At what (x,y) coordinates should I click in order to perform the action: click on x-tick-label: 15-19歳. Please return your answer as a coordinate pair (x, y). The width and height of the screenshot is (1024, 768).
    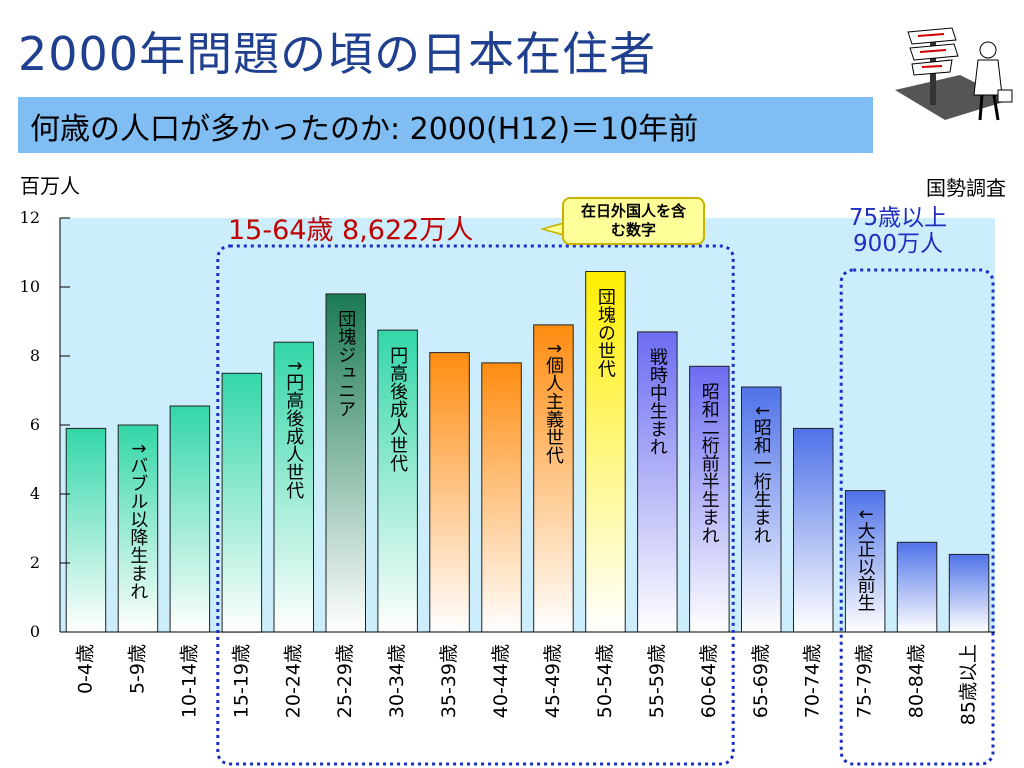
    Looking at the image, I should click on (241, 681).